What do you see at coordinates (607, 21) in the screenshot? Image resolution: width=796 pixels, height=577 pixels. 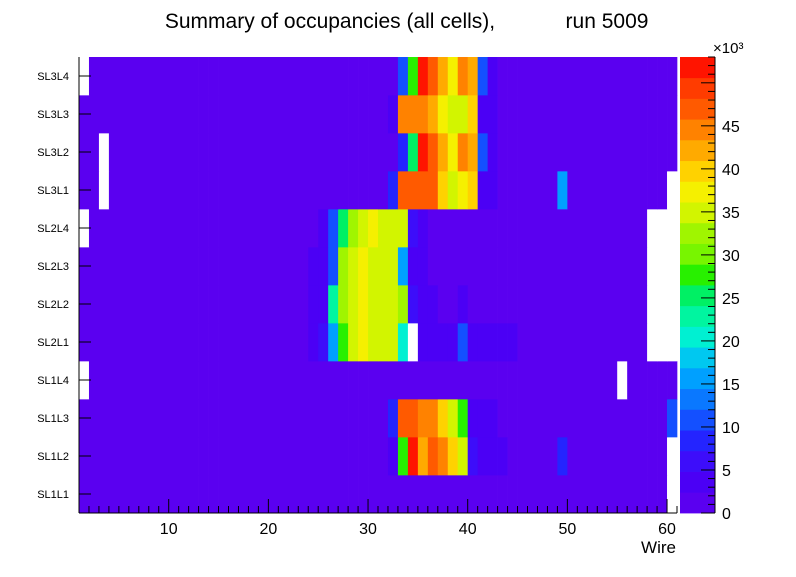 I see `chart-run-label: run 5009` at bounding box center [607, 21].